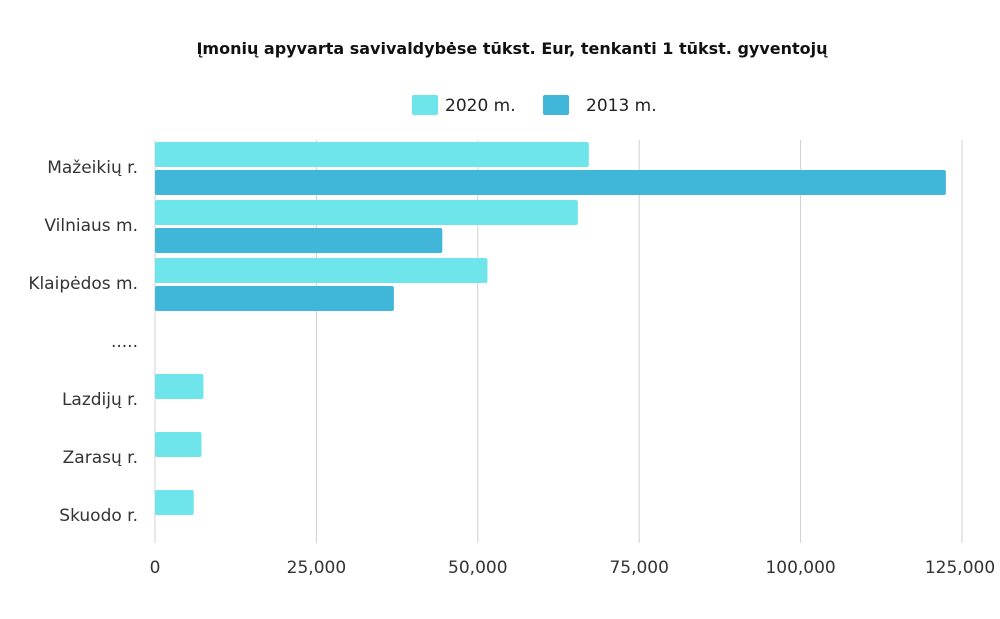 The height and width of the screenshot is (619, 1000). Describe the element at coordinates (92, 168) in the screenshot. I see `category-label: Mažeikių r.` at that location.